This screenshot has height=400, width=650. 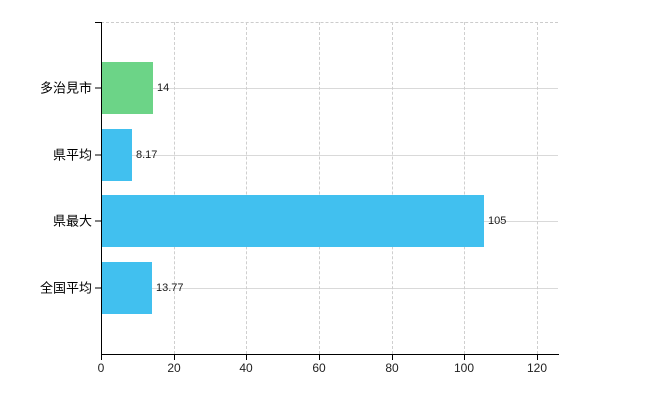 I want to click on plot-top-border, so click(x=329, y=22).